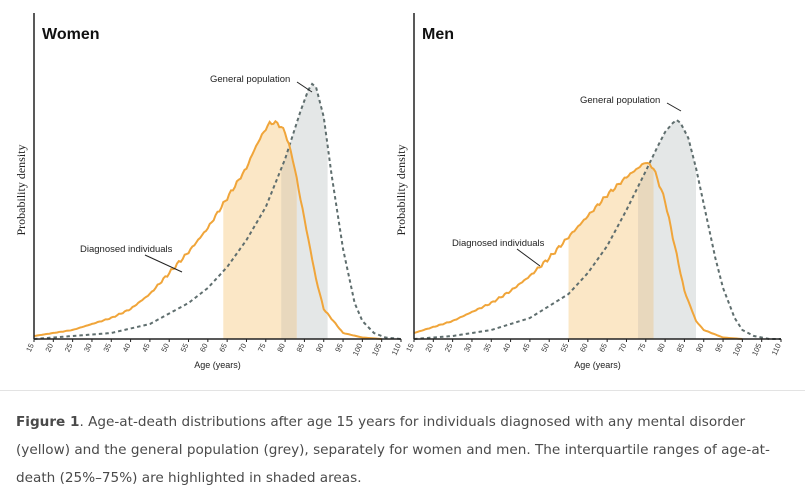  What do you see at coordinates (48, 422) in the screenshot?
I see `figure-caption-label: Figure 1` at bounding box center [48, 422].